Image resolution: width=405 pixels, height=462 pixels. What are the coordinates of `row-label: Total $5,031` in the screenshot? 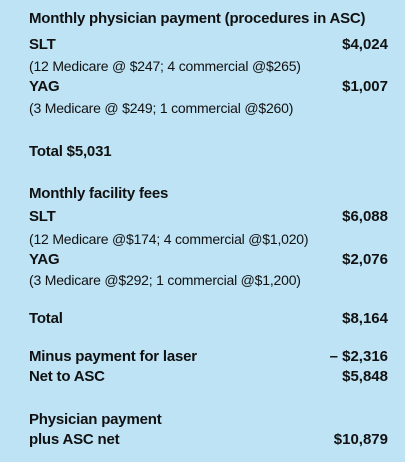 It's located at (70, 151).